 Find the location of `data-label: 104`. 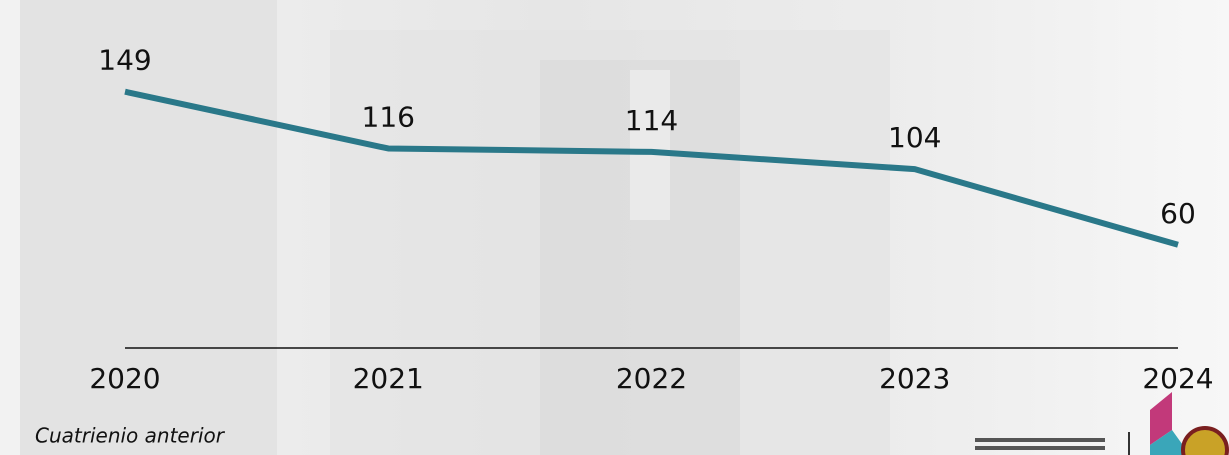

data-label: 104 is located at coordinates (914, 137).